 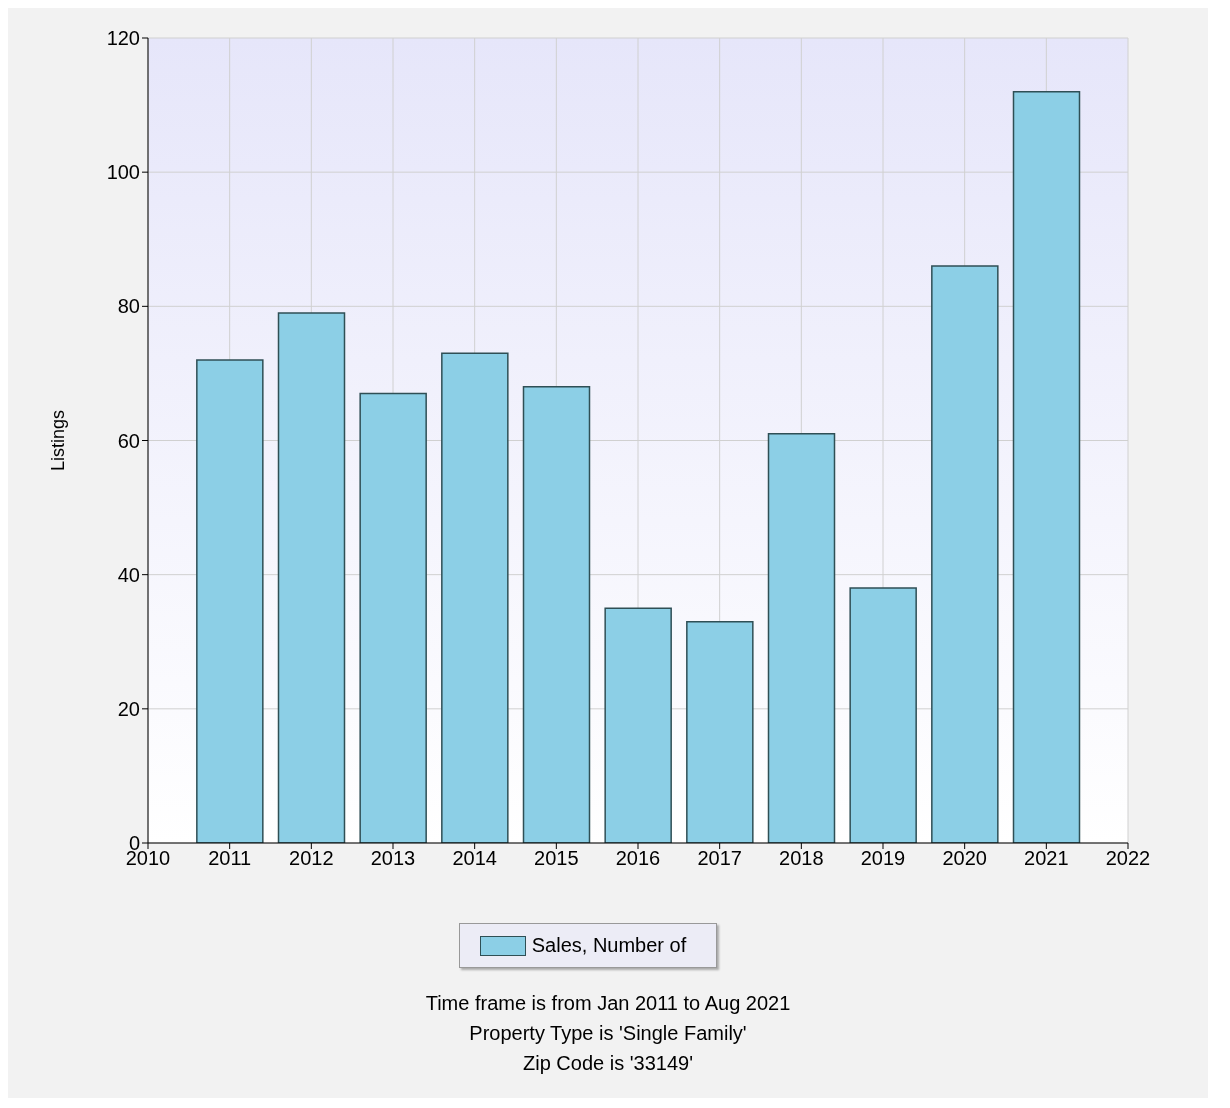 I want to click on x-tick-label: 2015, so click(x=556, y=858).